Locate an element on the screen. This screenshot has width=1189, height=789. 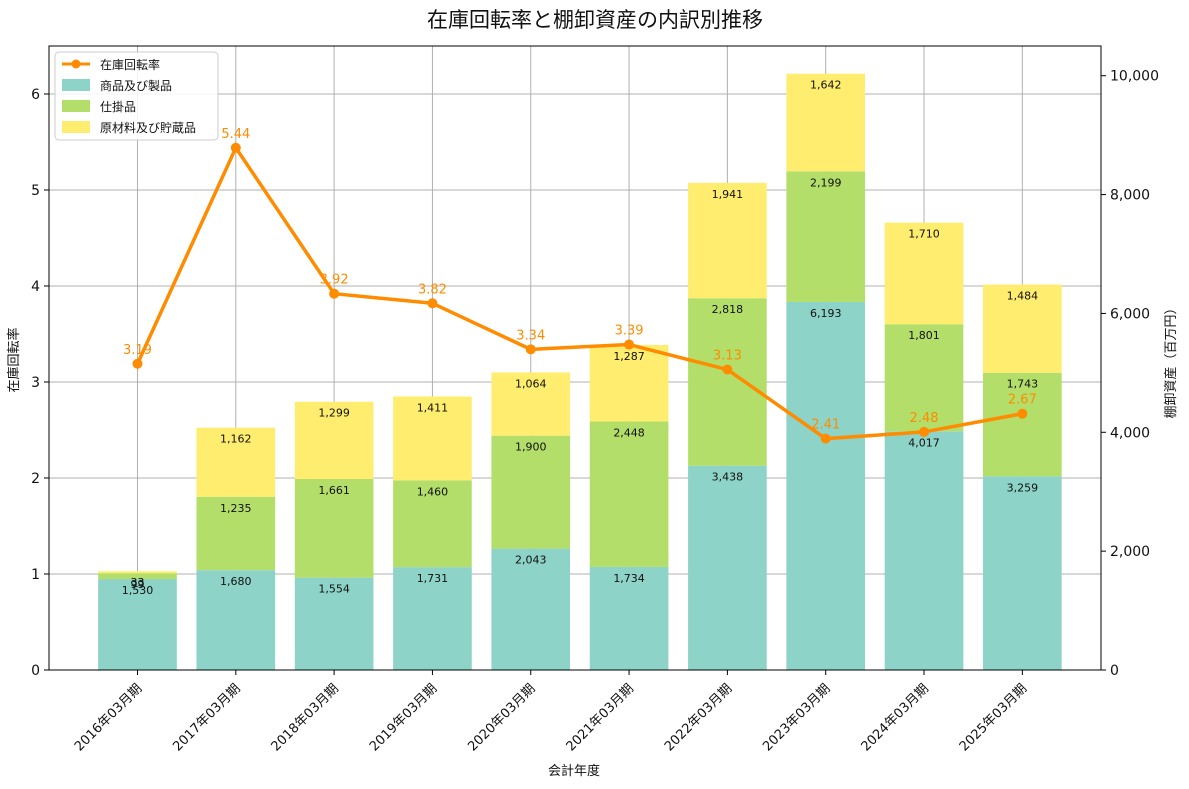
bar-value-label: 1,299 is located at coordinates (334, 413).